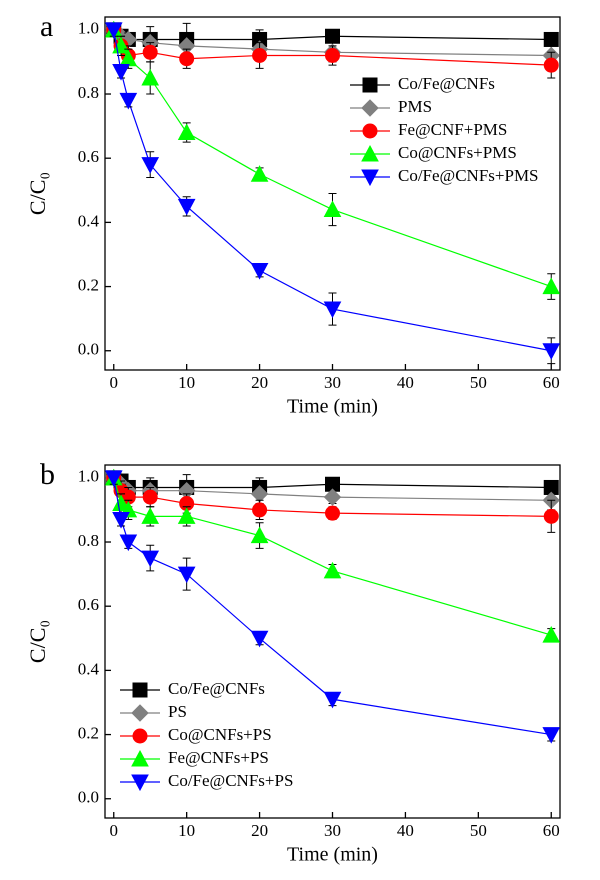 This screenshot has height=880, width=600. What do you see at coordinates (457, 152) in the screenshot?
I see `legend-label: Co@CNFs+PMS` at bounding box center [457, 152].